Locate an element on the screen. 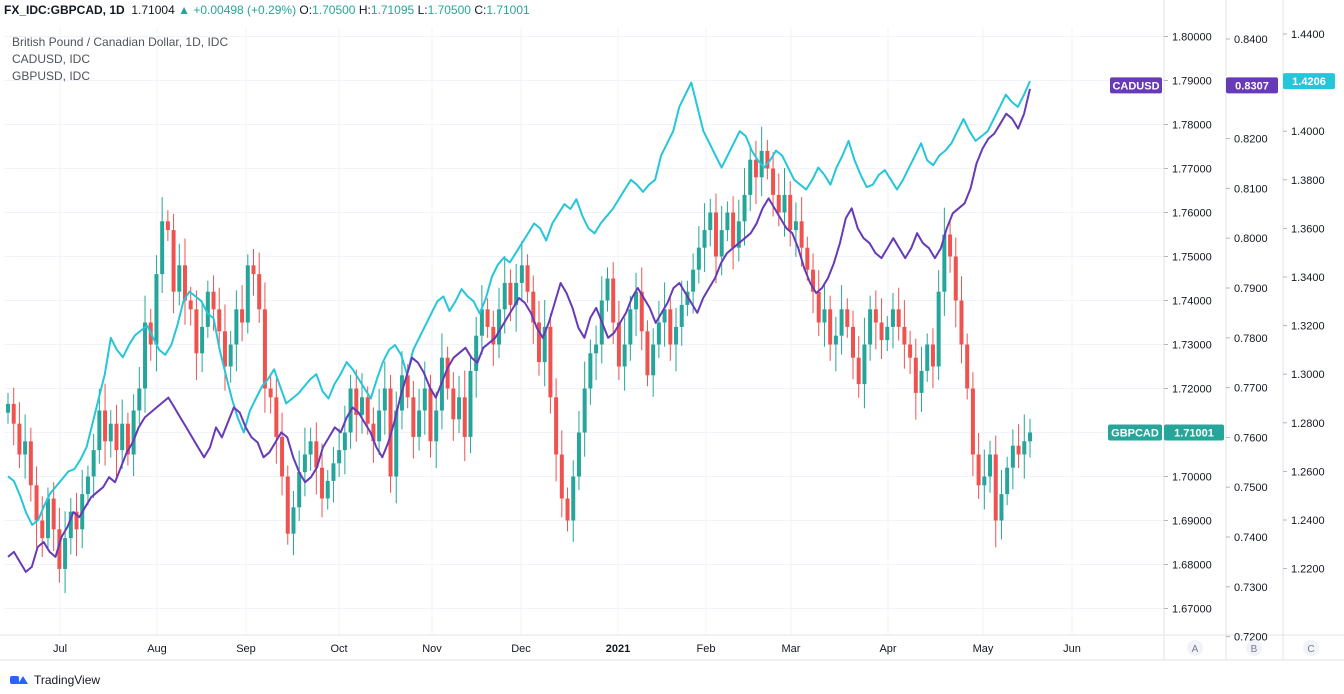  axis-b-tick-label: 0.7200 is located at coordinates (1251, 638).